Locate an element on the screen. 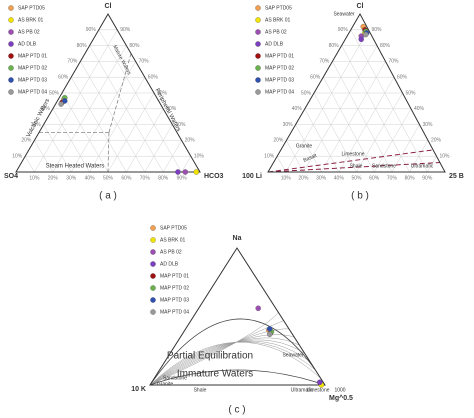 The width and height of the screenshot is (474, 418). corner-label: Cl is located at coordinates (360, 6).